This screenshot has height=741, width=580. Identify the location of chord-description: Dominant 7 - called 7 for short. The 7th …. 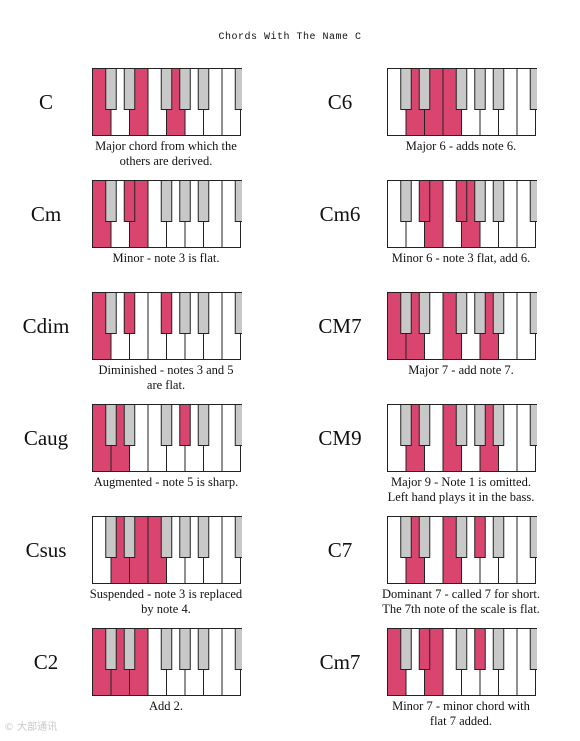
(461, 602).